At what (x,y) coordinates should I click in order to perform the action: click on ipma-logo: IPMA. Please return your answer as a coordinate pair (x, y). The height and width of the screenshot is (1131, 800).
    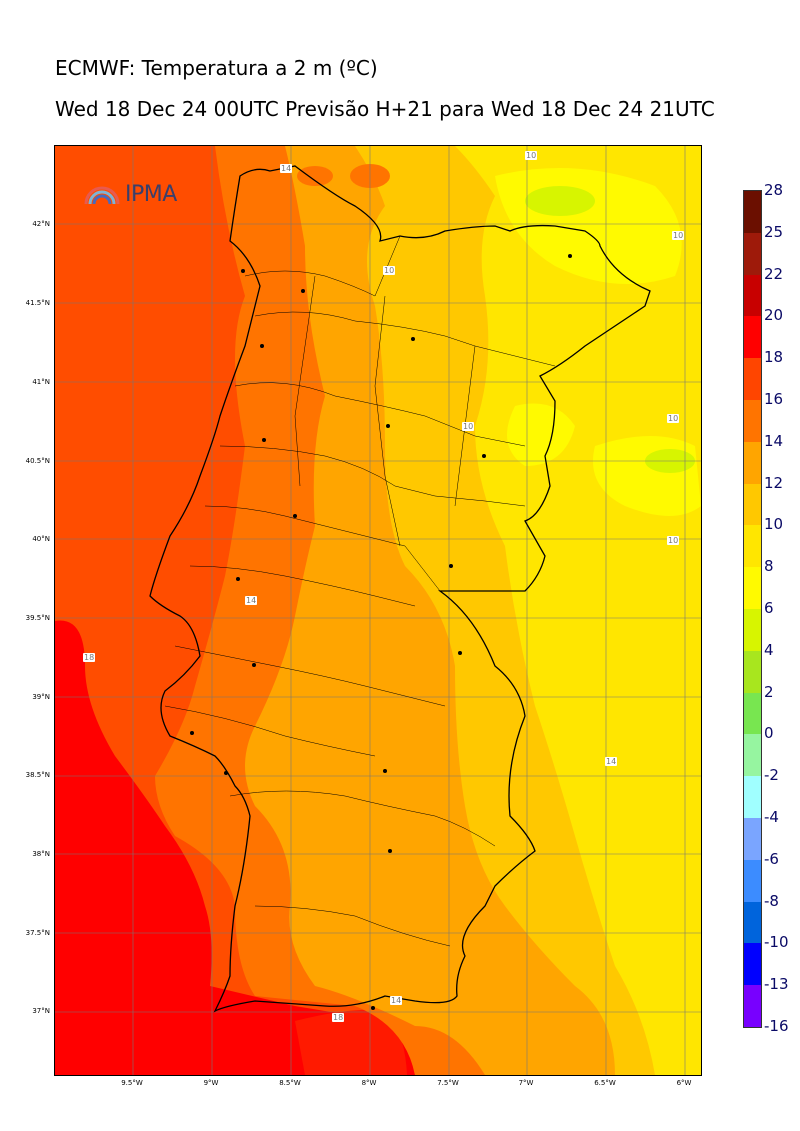
    Looking at the image, I should click on (130, 194).